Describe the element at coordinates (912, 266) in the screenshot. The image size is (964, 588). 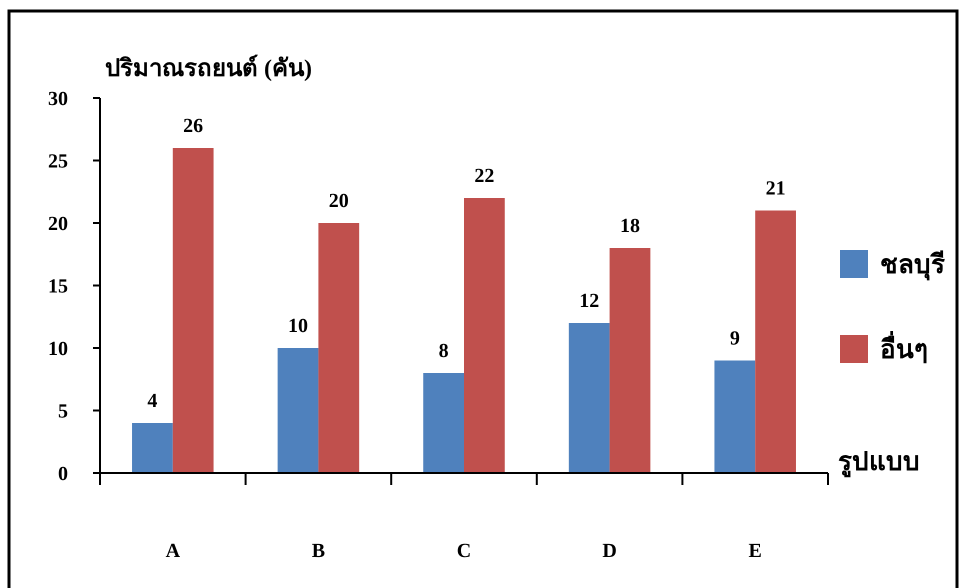
I see `legend-label: ชลบุรี` at that location.